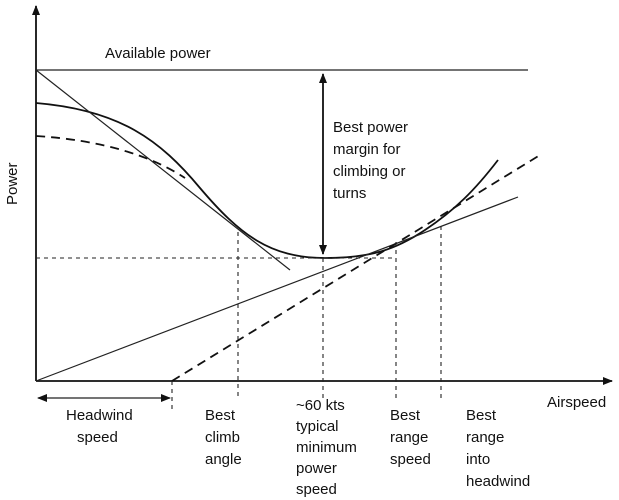  What do you see at coordinates (481, 415) in the screenshot?
I see `best-range-headwind-line-1: Best` at bounding box center [481, 415].